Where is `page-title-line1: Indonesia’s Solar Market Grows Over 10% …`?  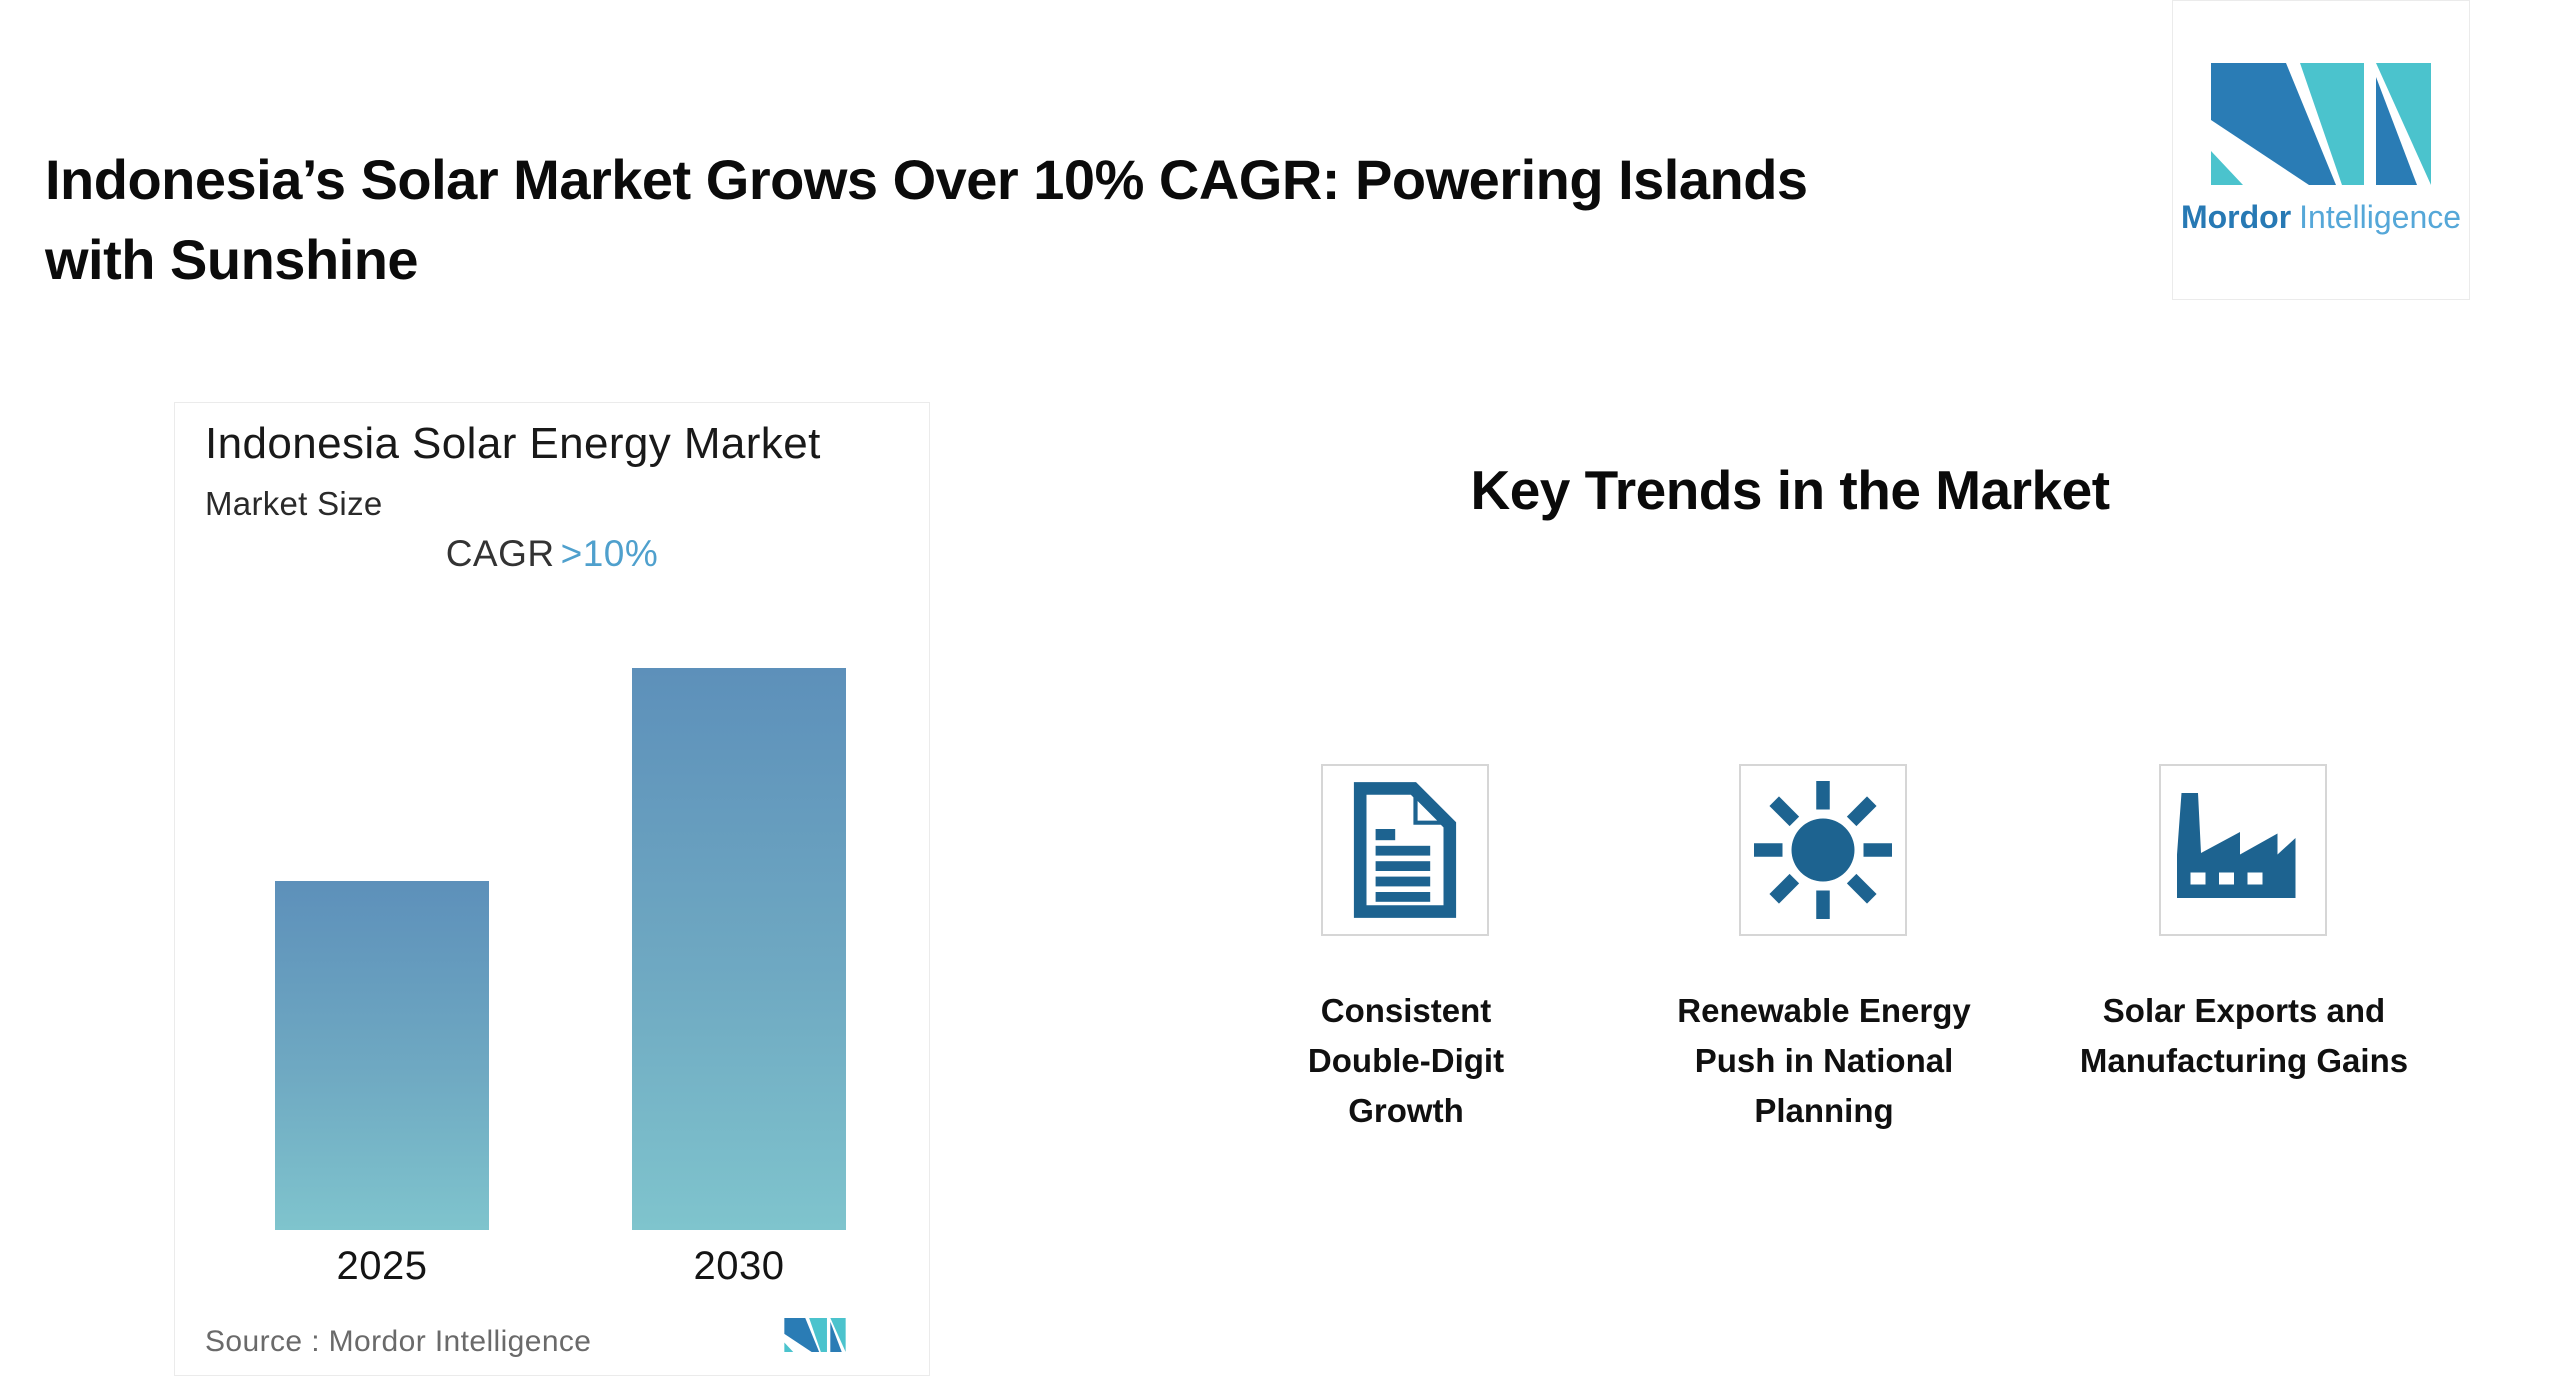
page-title-line1: Indonesia’s Solar Market Grows Over 10% … is located at coordinates (926, 179).